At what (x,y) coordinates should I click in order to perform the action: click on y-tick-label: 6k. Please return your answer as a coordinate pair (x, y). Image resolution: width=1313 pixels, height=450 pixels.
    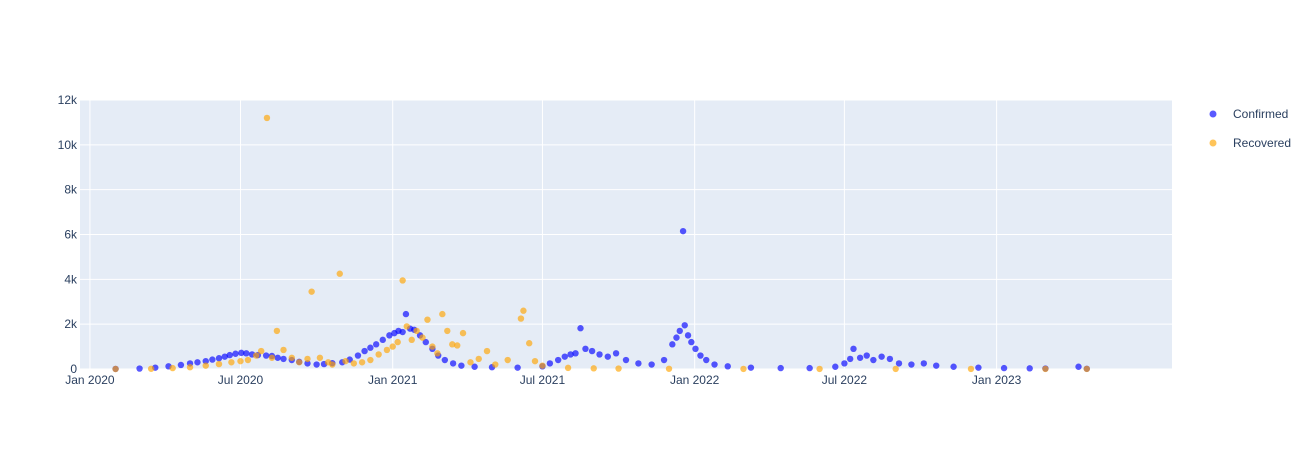
    Looking at the image, I should click on (71, 235).